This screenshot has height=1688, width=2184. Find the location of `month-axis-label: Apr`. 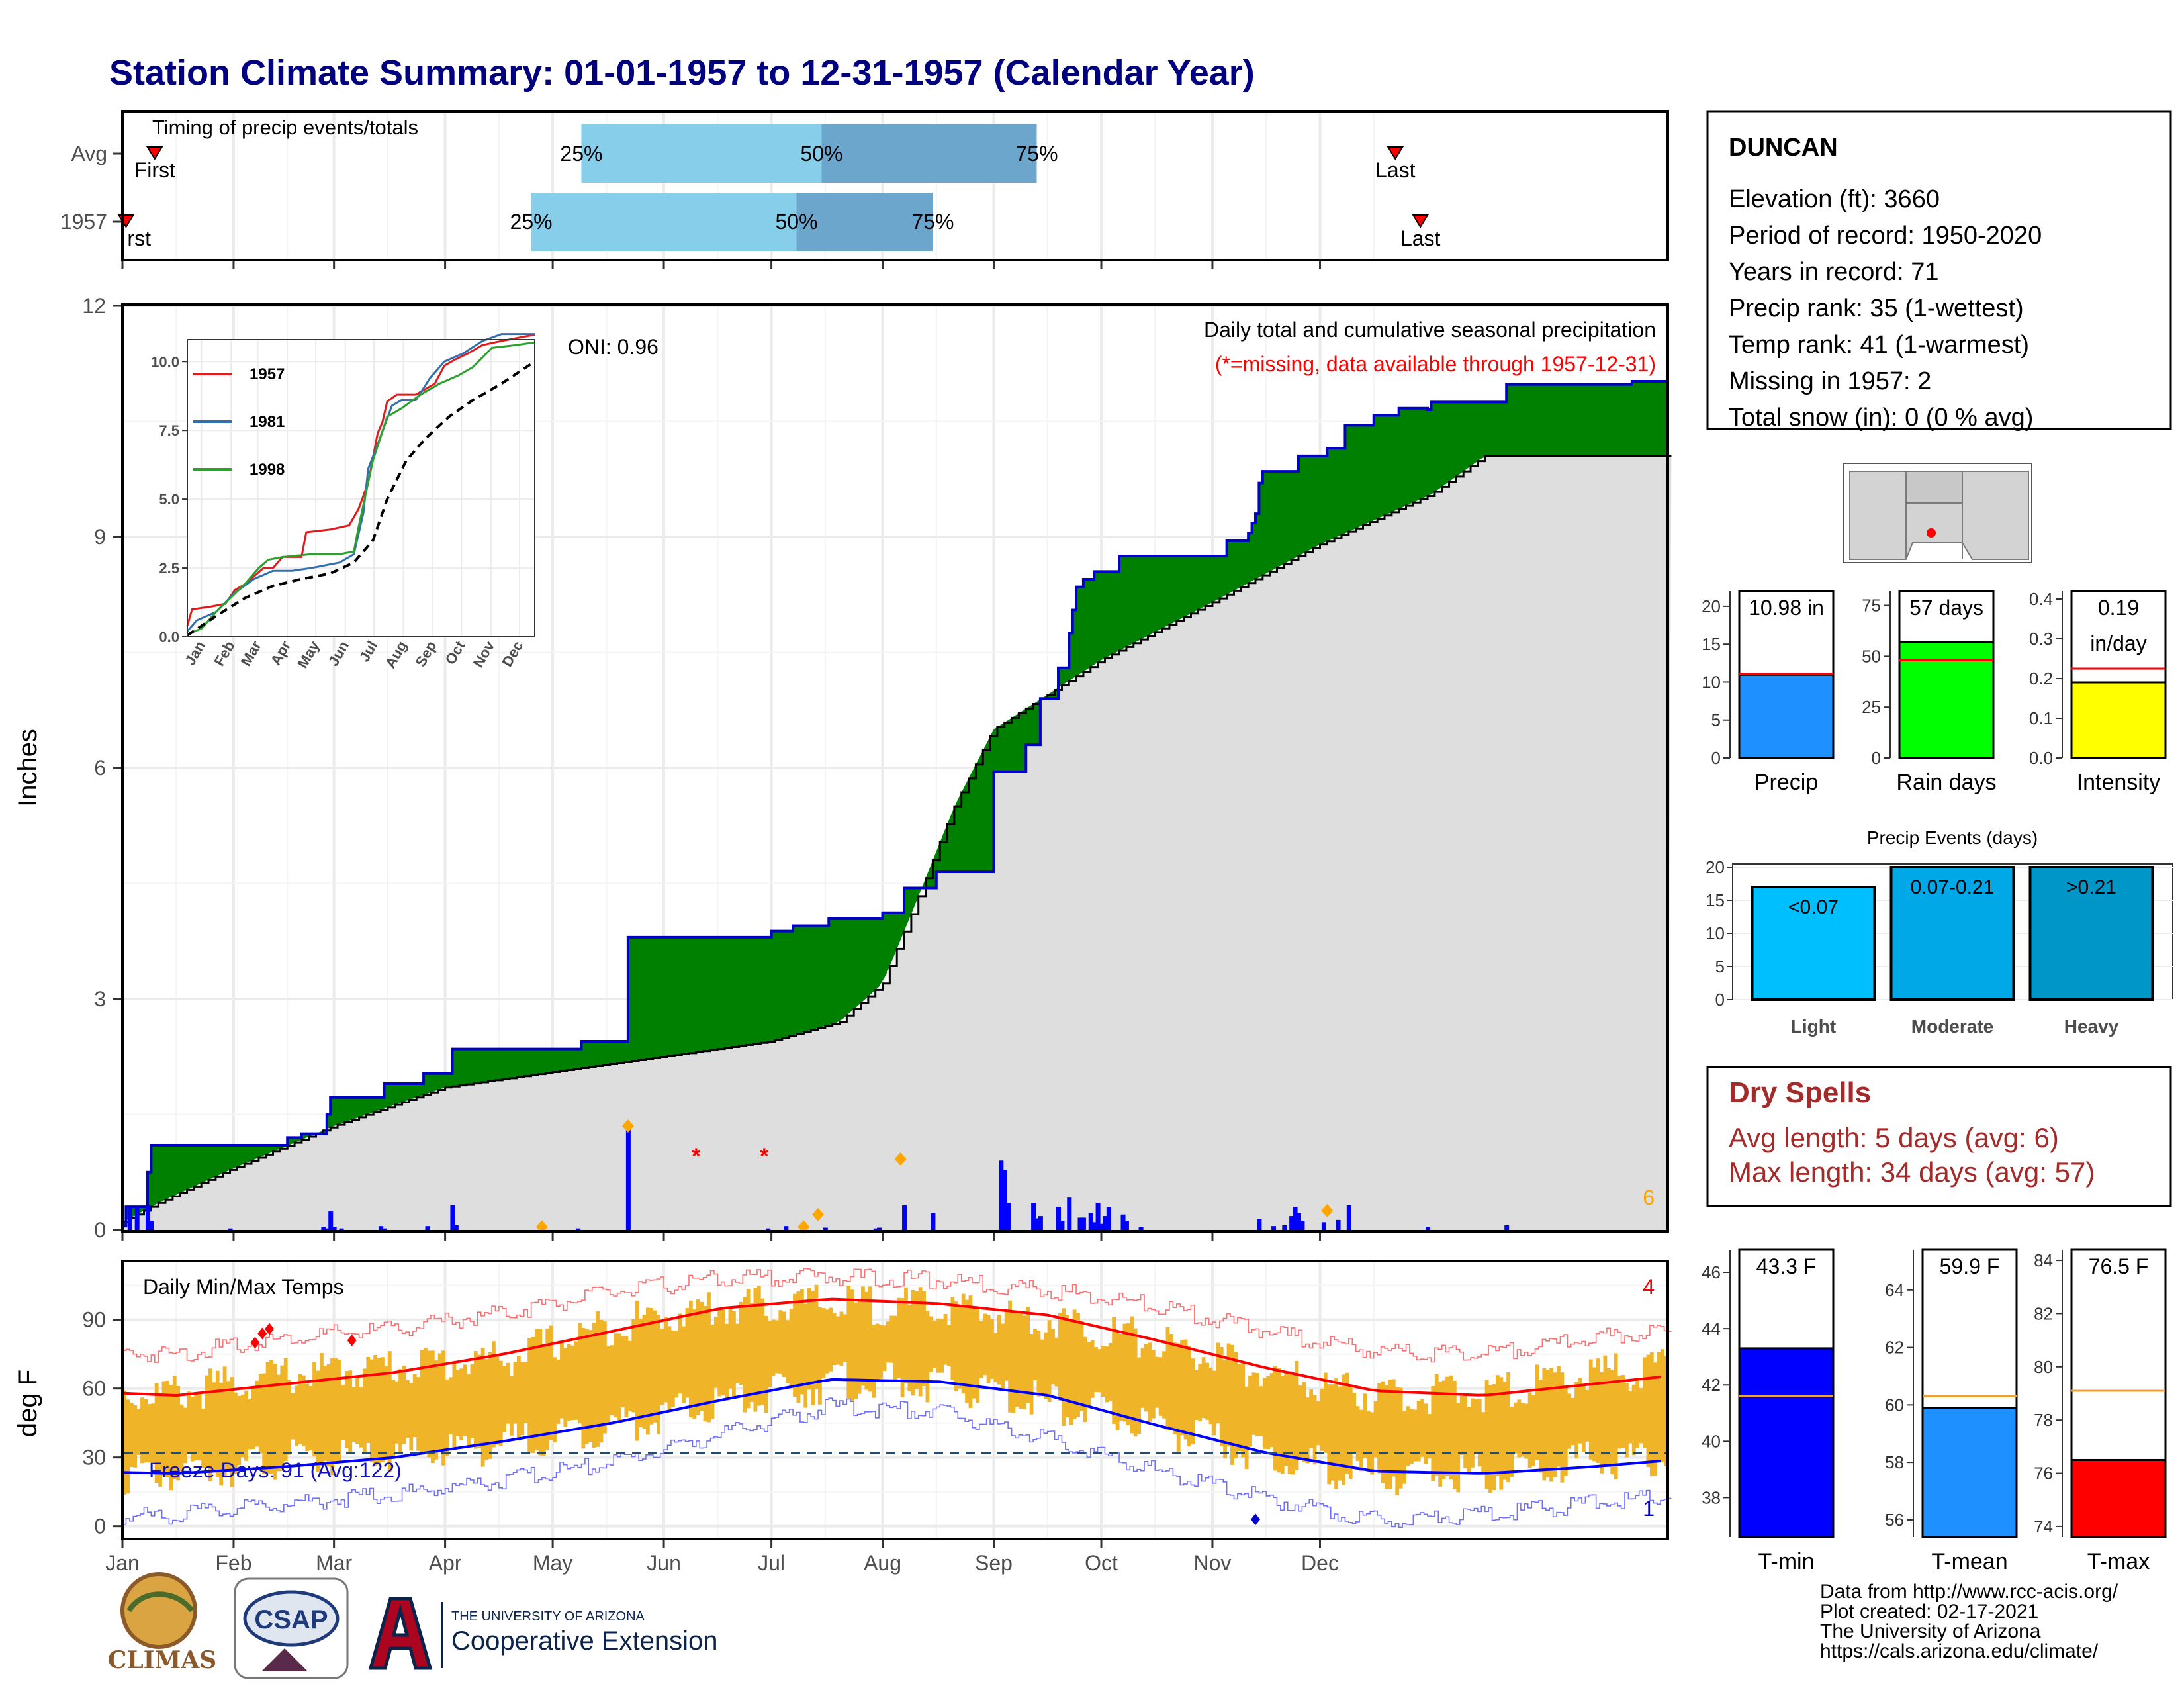

month-axis-label: Apr is located at coordinates (445, 1563).